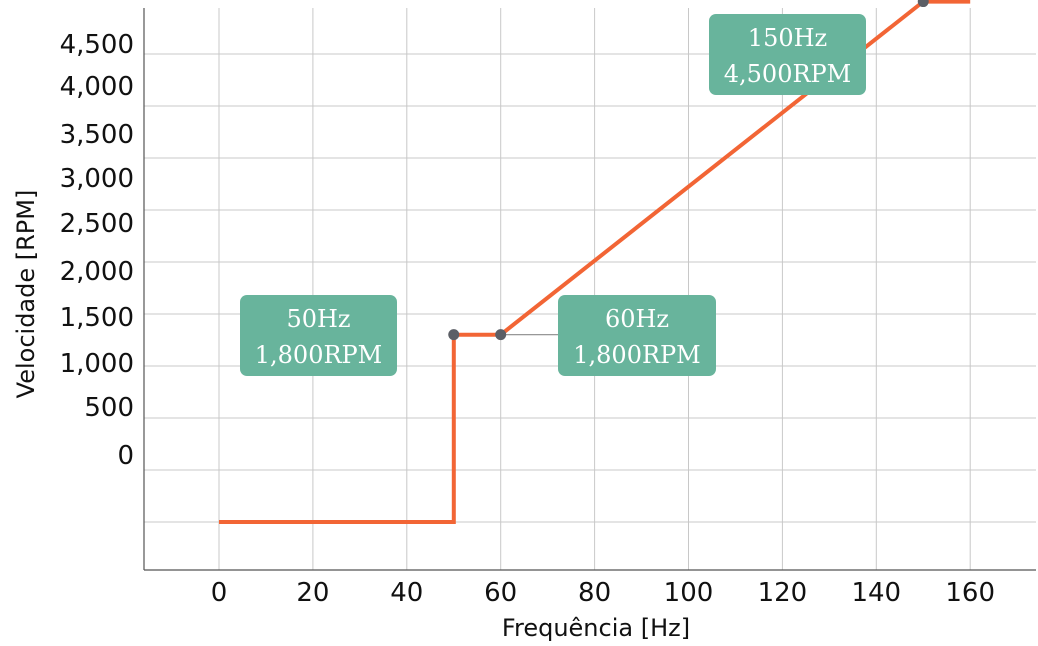 The width and height of the screenshot is (1038, 646). What do you see at coordinates (312, 593) in the screenshot?
I see `x-tick-label: 20` at bounding box center [312, 593].